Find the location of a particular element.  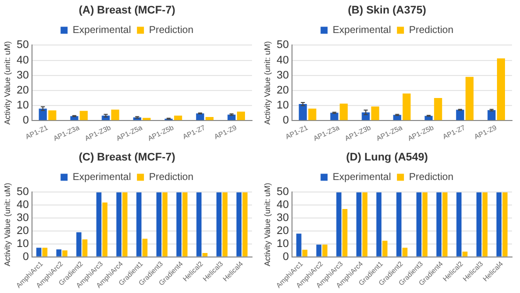

chart-title: (C) Breast (MCF-7) is located at coordinates (127, 157).